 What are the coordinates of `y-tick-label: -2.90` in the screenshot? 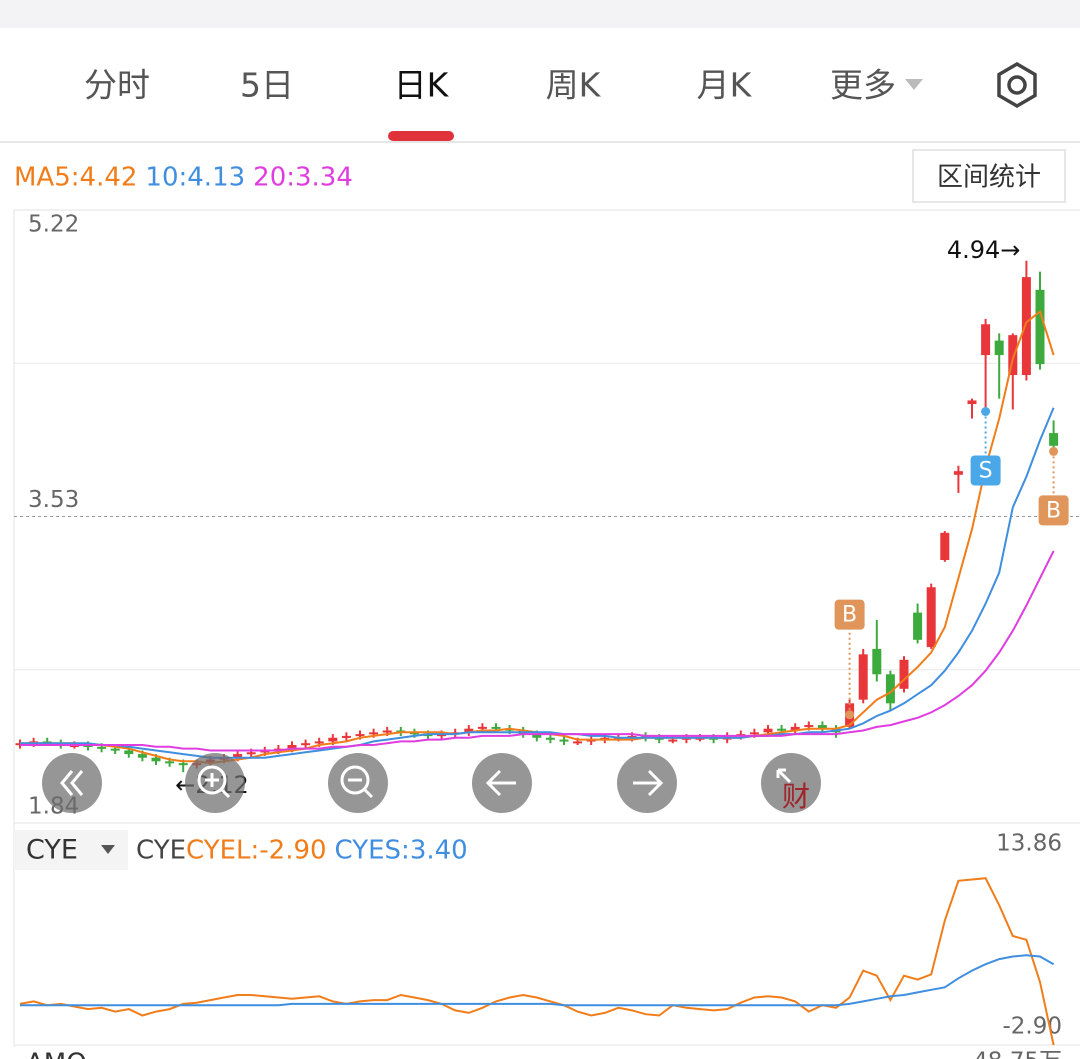 It's located at (1032, 1027).